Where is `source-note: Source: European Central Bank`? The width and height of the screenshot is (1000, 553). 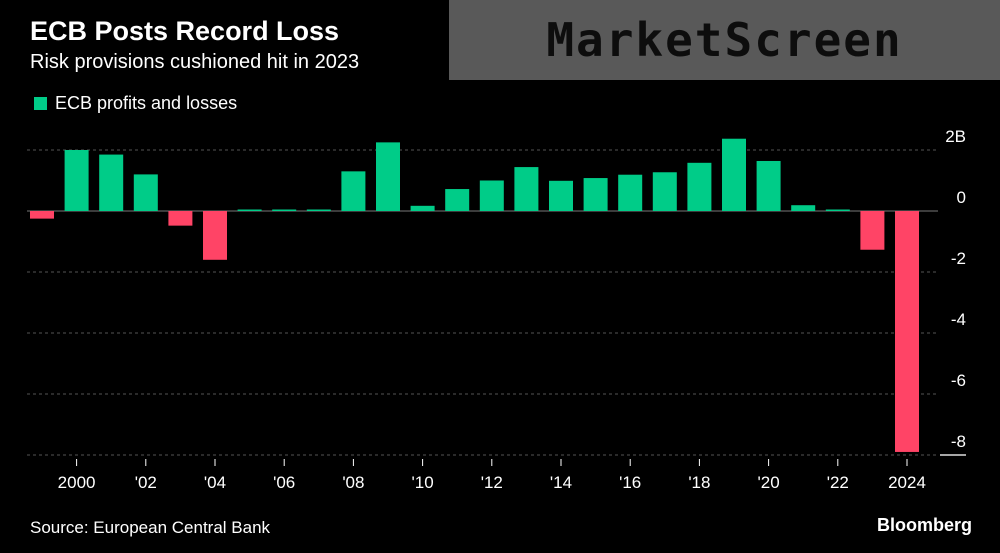 source-note: Source: European Central Bank is located at coordinates (150, 527).